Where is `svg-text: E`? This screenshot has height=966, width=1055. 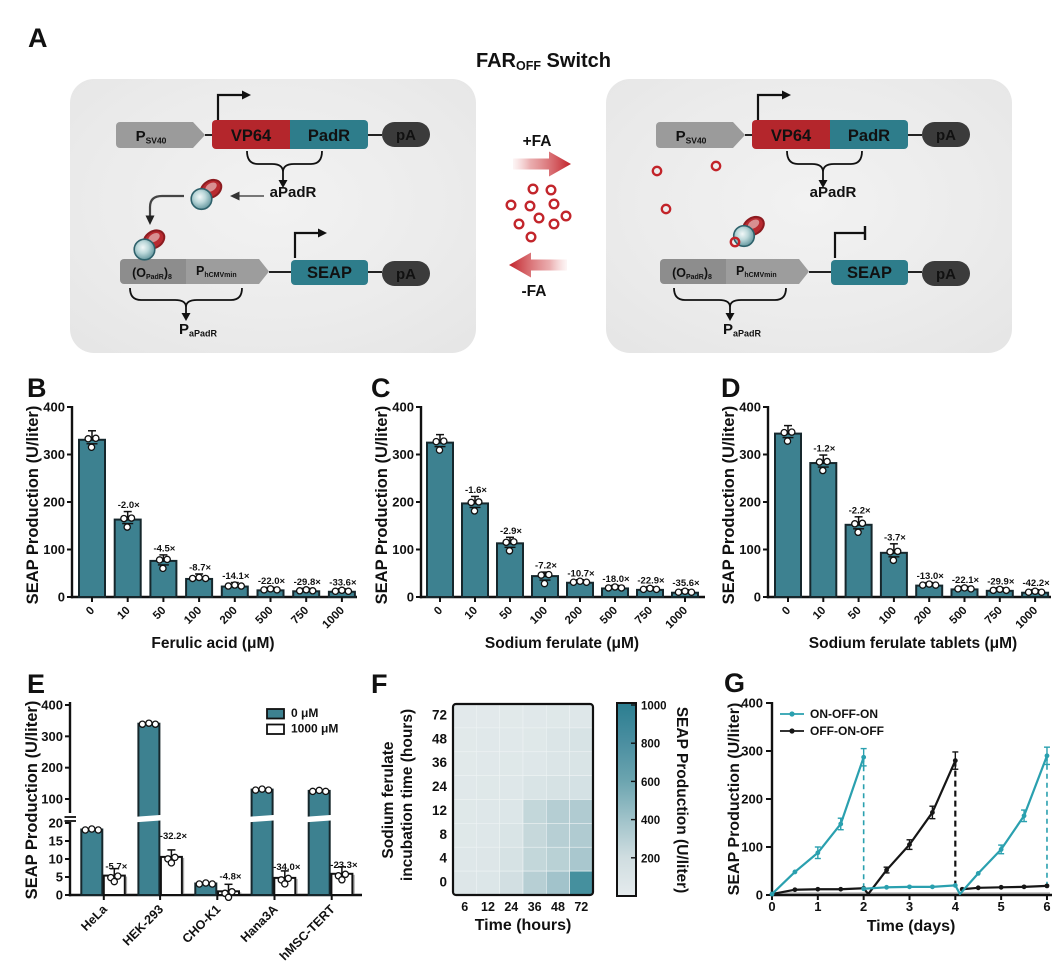 svg-text: E is located at coordinates (36, 684).